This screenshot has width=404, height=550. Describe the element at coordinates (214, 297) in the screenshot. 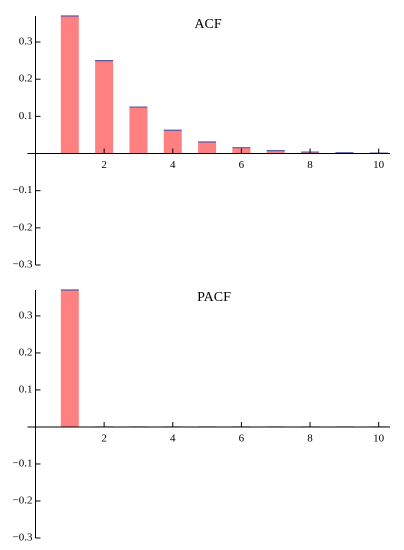

I see `chart-title: PACF` at that location.